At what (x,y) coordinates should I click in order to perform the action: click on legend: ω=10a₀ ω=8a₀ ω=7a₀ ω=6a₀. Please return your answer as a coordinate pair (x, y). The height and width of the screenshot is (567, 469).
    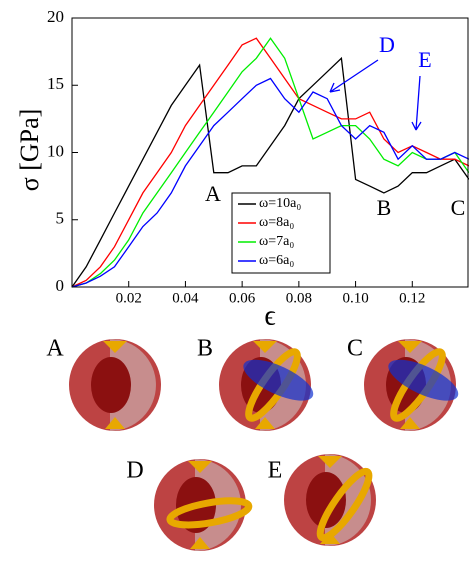
    Looking at the image, I should click on (281, 233).